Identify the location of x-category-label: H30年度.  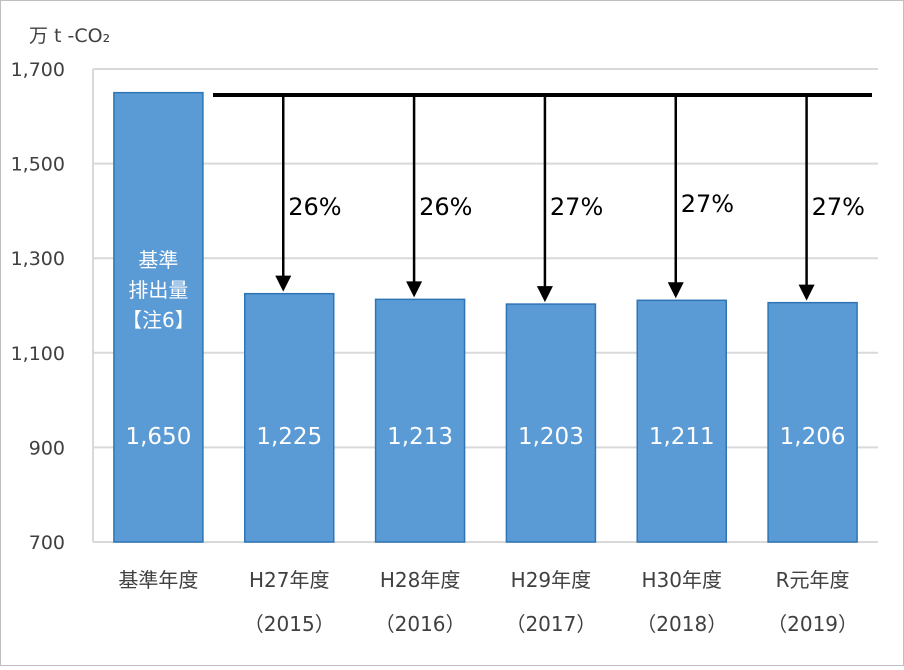
(682, 580).